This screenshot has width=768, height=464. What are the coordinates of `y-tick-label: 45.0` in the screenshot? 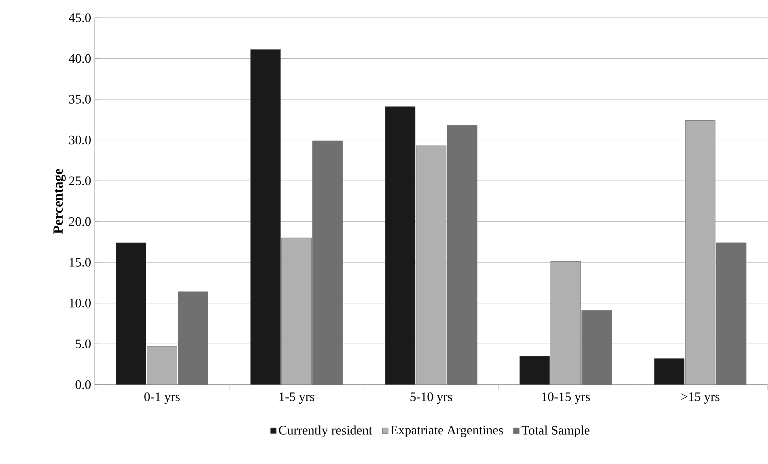 It's located at (80, 18).